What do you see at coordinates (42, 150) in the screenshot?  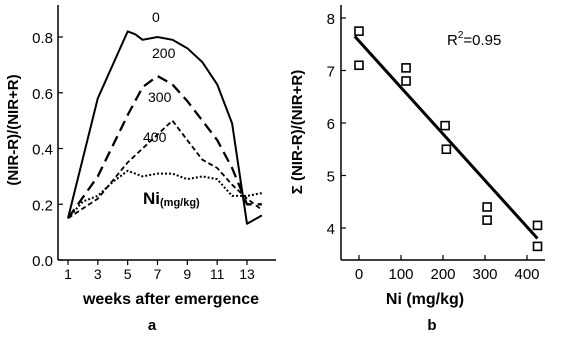 I see `y-tick-label-0.4: 0.4` at bounding box center [42, 150].